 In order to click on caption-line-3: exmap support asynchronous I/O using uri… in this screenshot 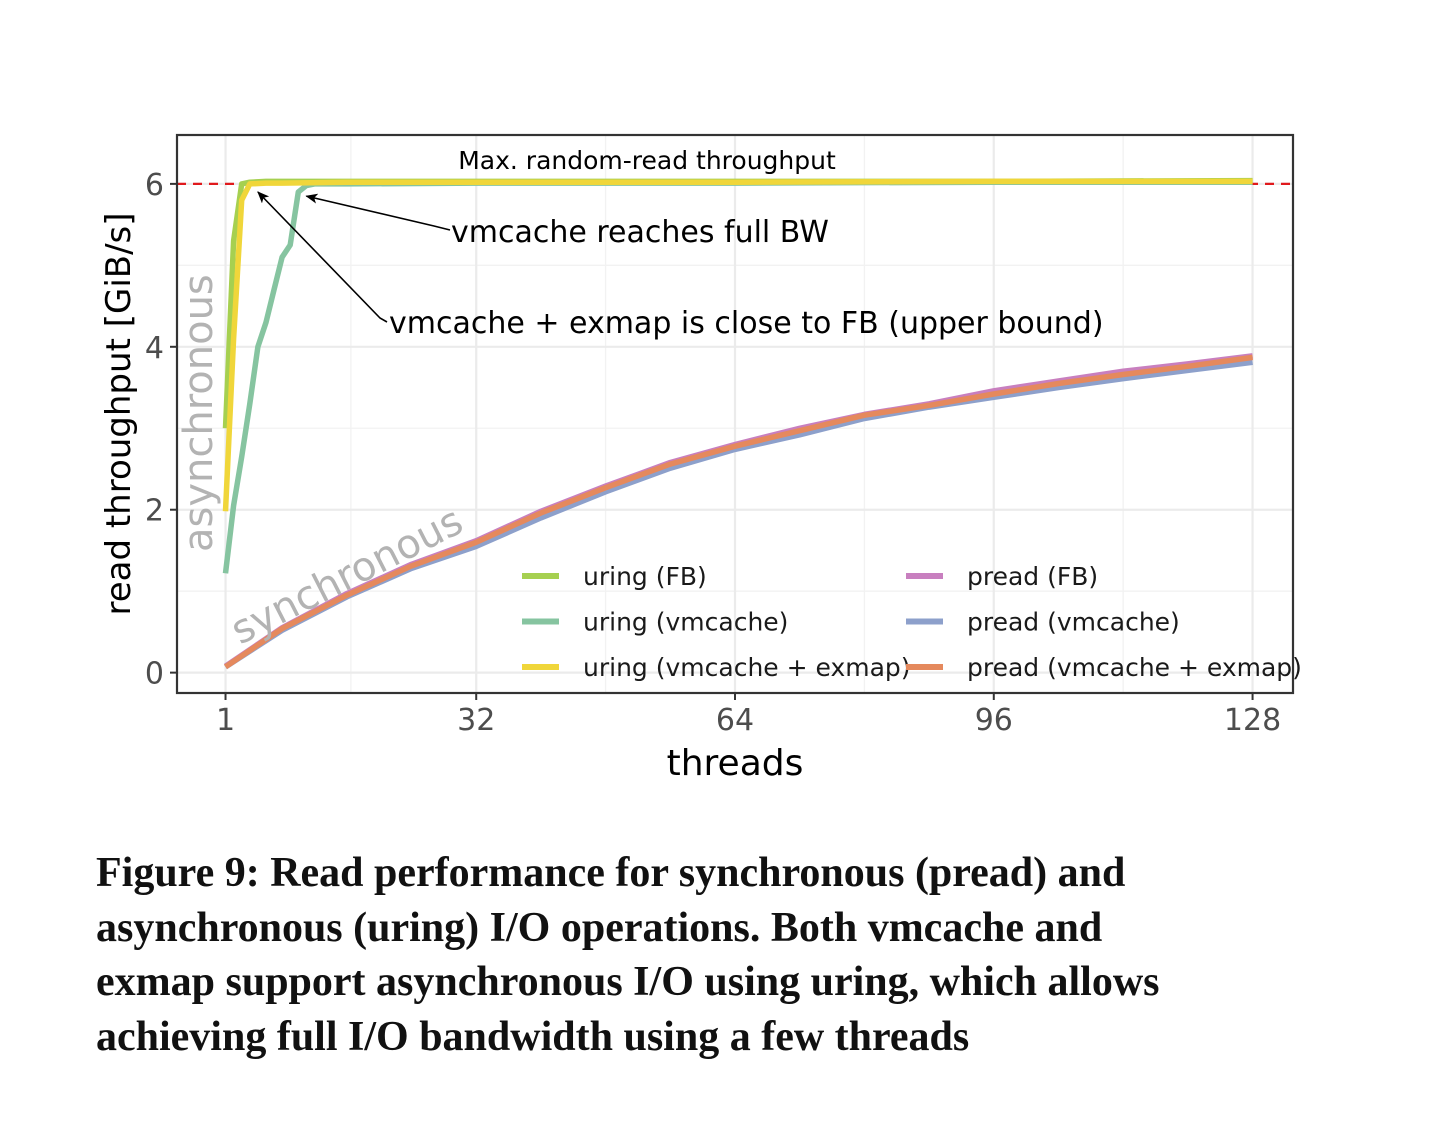, I will do `click(628, 982)`.